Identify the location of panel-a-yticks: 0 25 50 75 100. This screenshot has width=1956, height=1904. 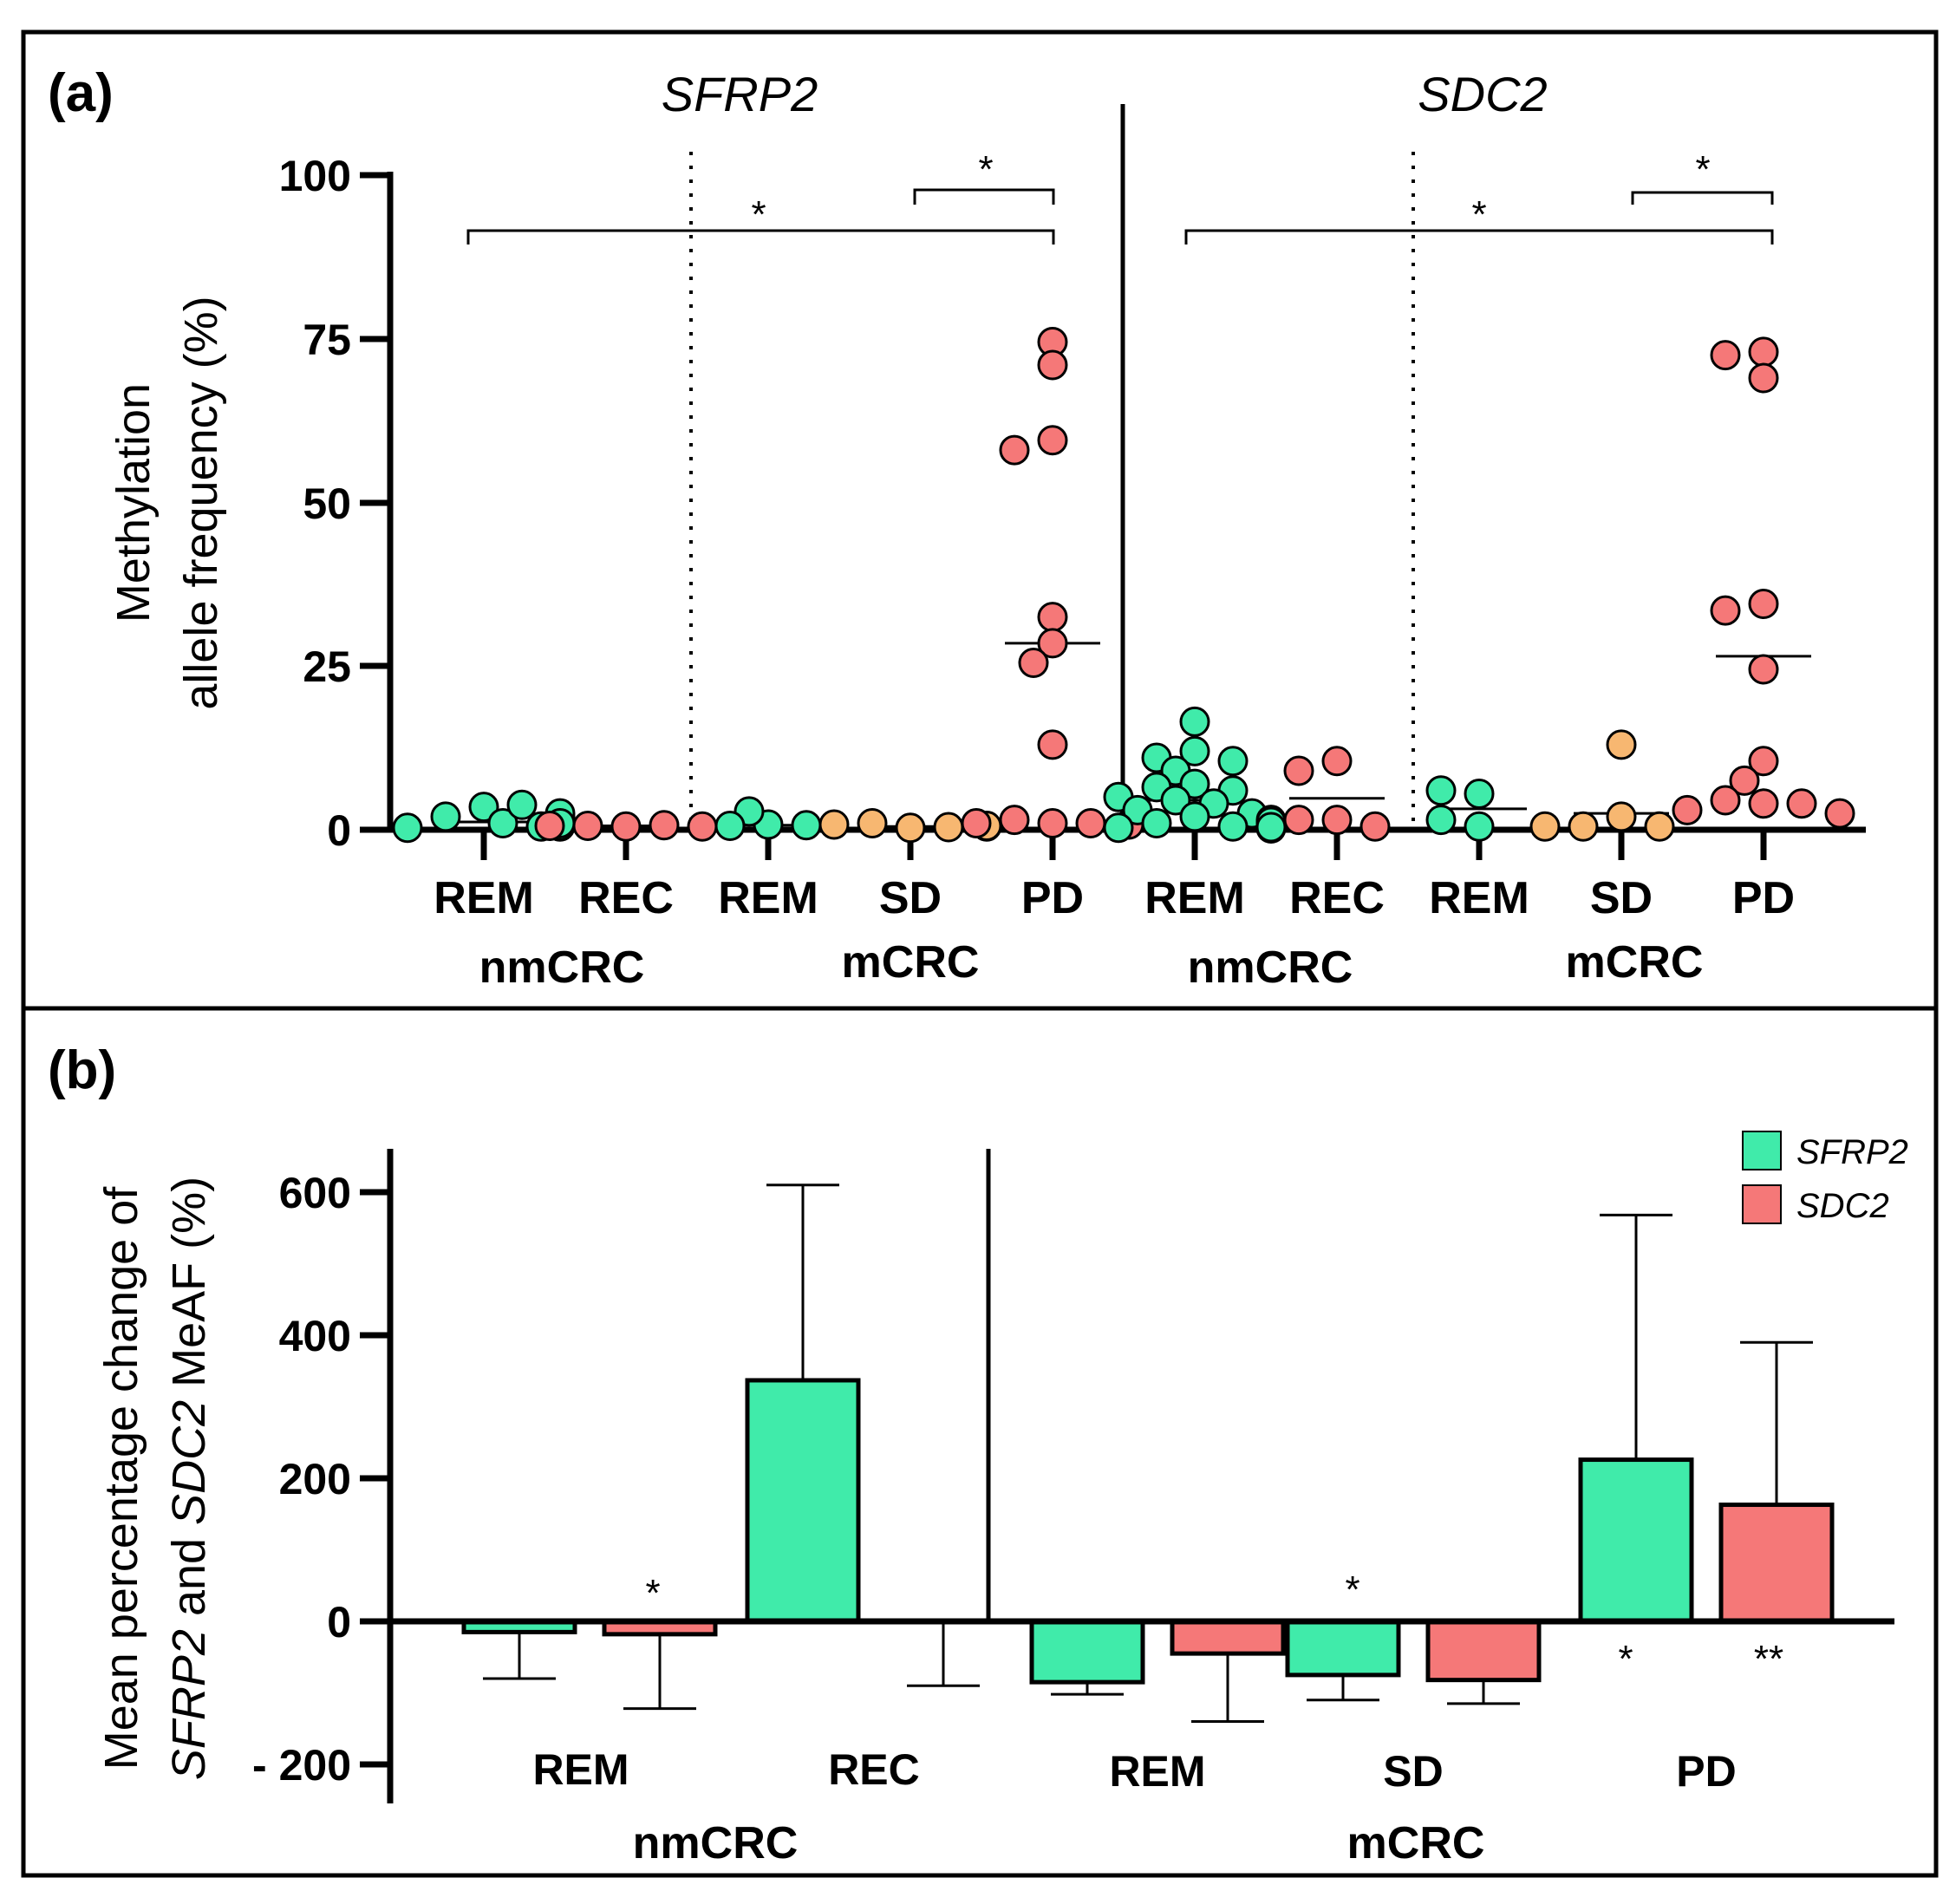
(334, 503).